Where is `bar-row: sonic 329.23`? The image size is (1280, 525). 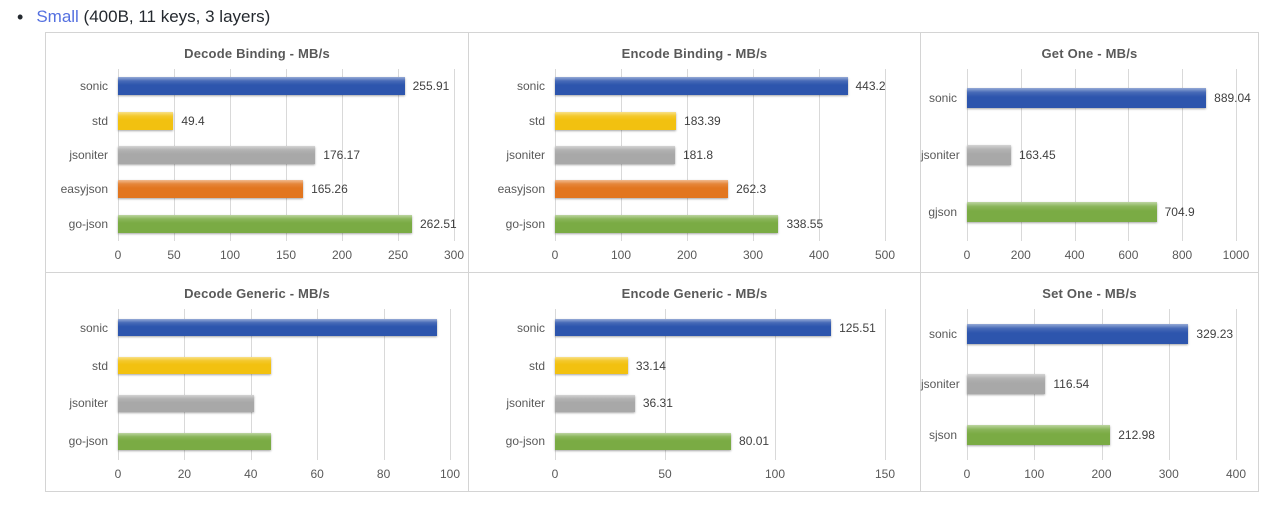
bar-row: sonic 329.23 is located at coordinates (1089, 334).